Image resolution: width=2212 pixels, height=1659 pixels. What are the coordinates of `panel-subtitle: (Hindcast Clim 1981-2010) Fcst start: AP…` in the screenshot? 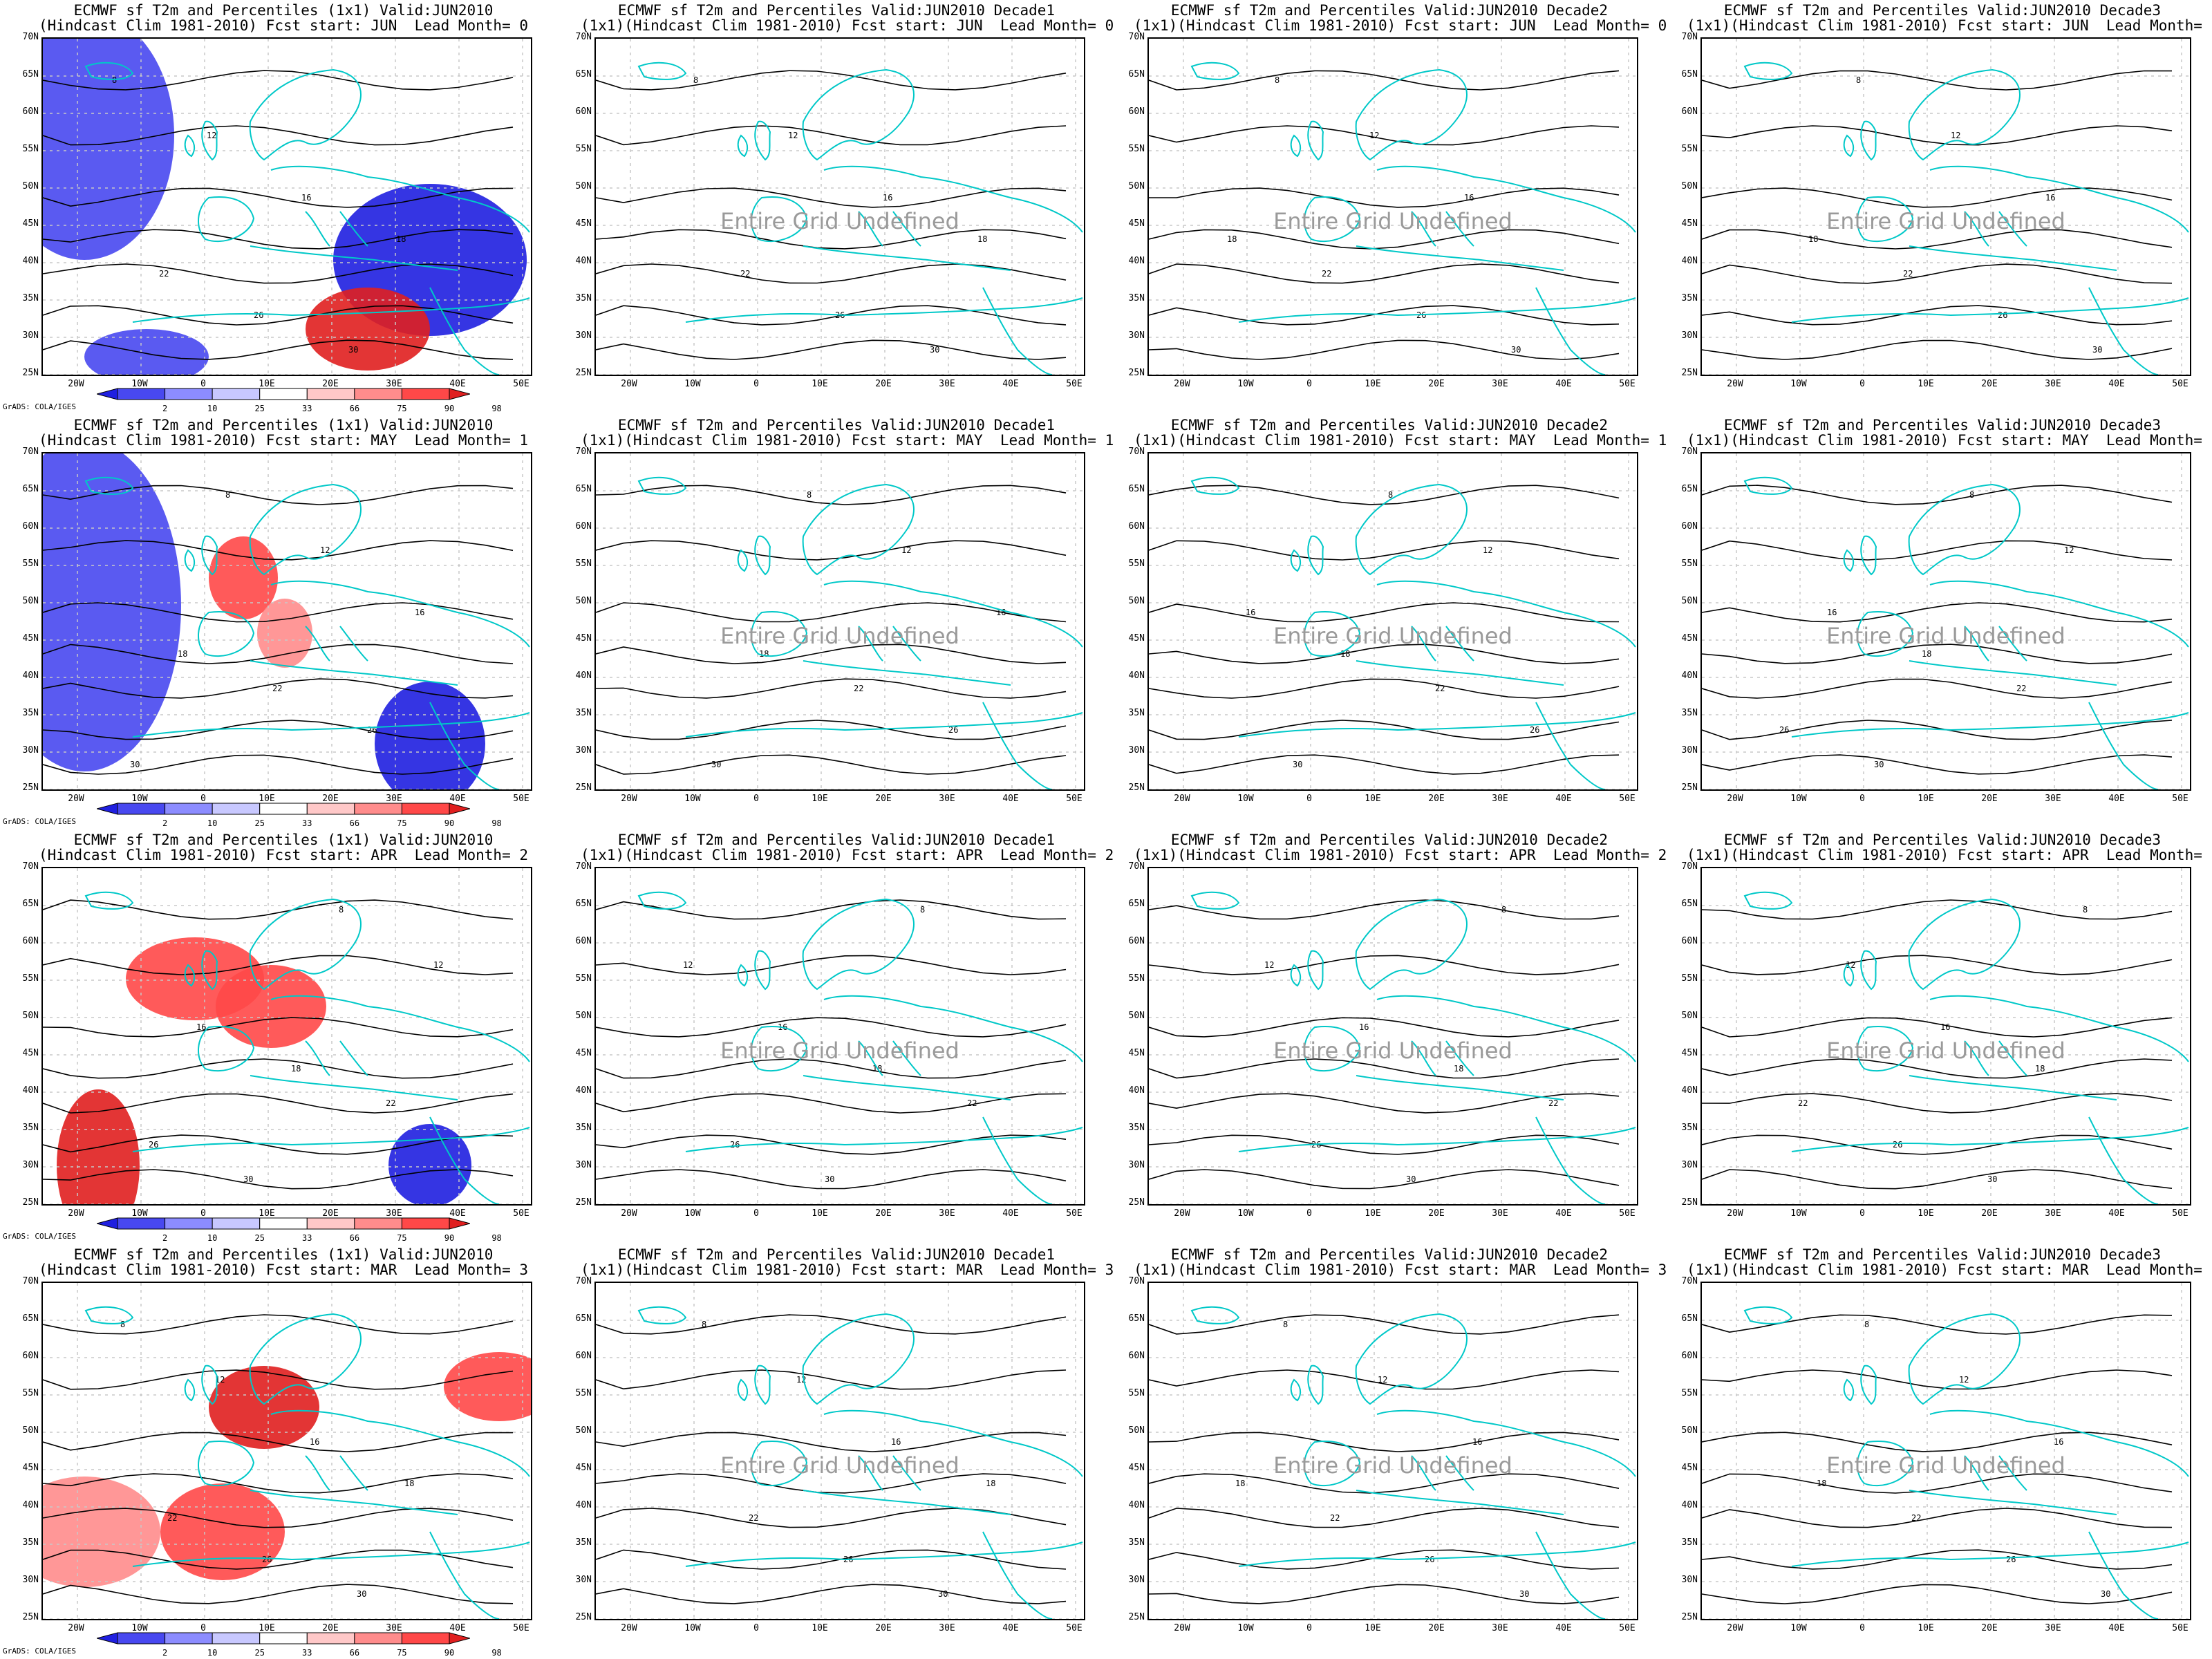 It's located at (283, 855).